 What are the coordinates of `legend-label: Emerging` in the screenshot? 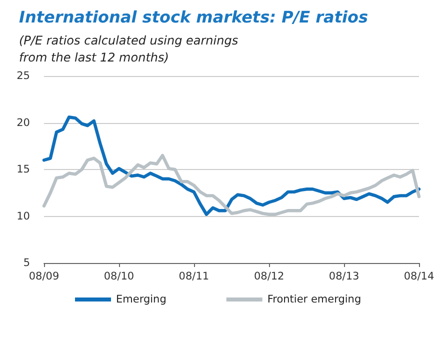 It's located at (141, 300).